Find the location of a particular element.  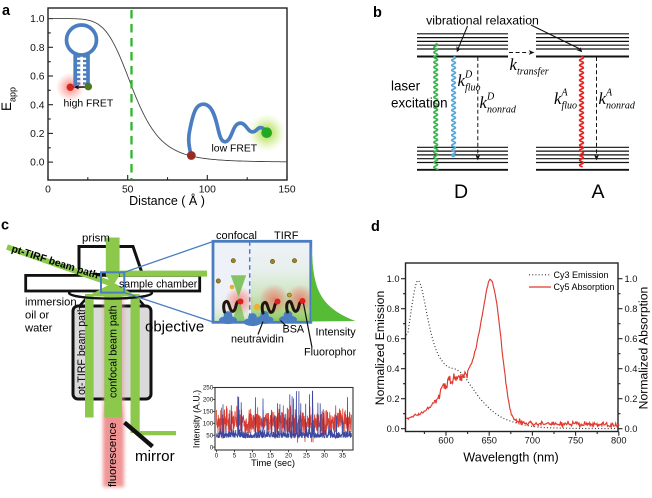

svg-text: 5 is located at coordinates (235, 456).